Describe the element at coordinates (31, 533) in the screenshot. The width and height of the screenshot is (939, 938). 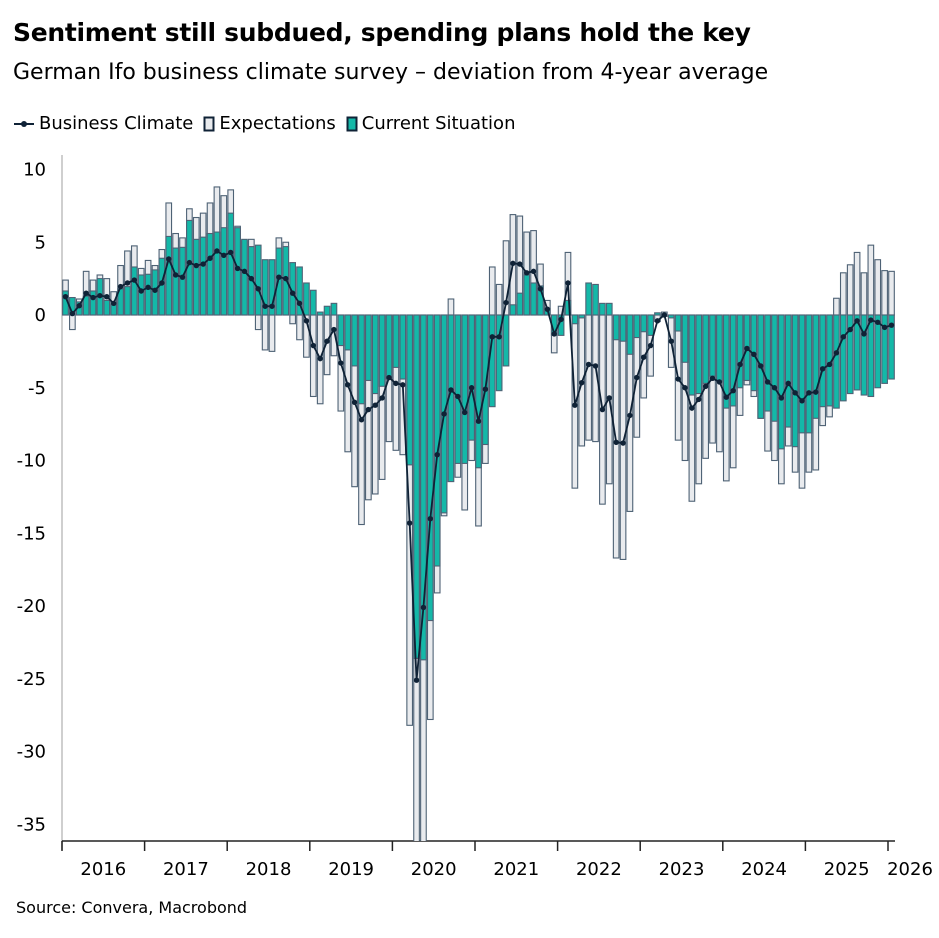
I see `y-tick-label: -15` at that location.